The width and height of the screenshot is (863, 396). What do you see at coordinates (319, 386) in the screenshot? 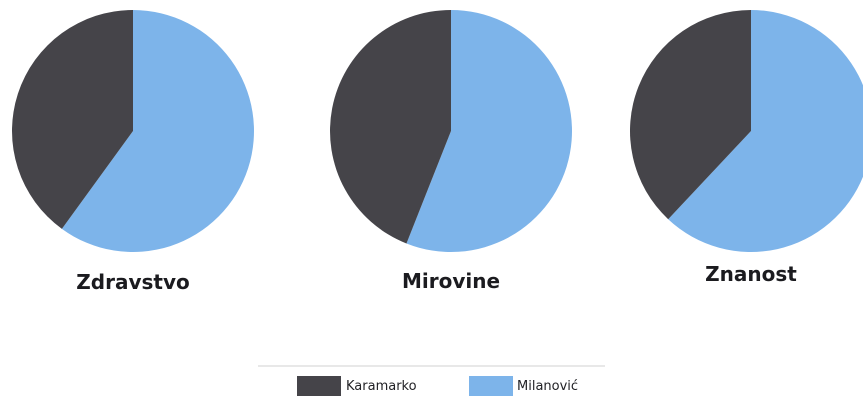
I see `legend-swatch-karamarko` at bounding box center [319, 386].